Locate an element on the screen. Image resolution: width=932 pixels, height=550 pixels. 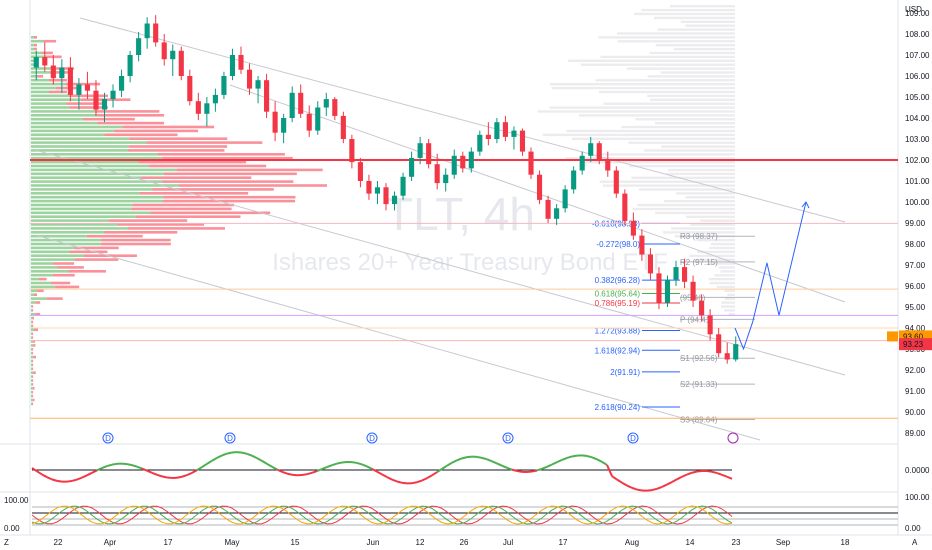
projection-line is located at coordinates (770, 276).